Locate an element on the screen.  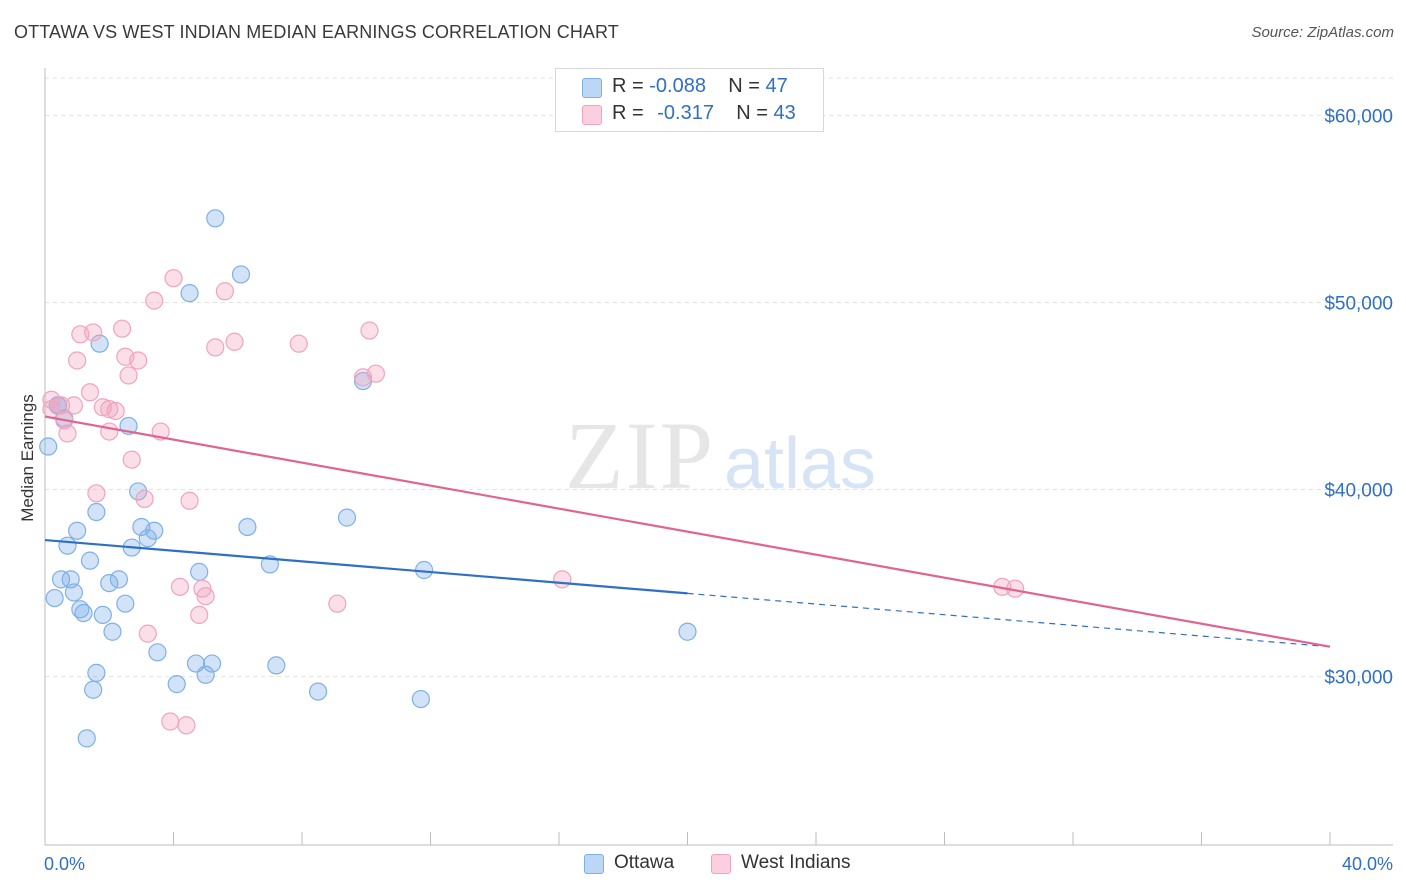
legend-label-west-indians: West Indians is located at coordinates (796, 862).